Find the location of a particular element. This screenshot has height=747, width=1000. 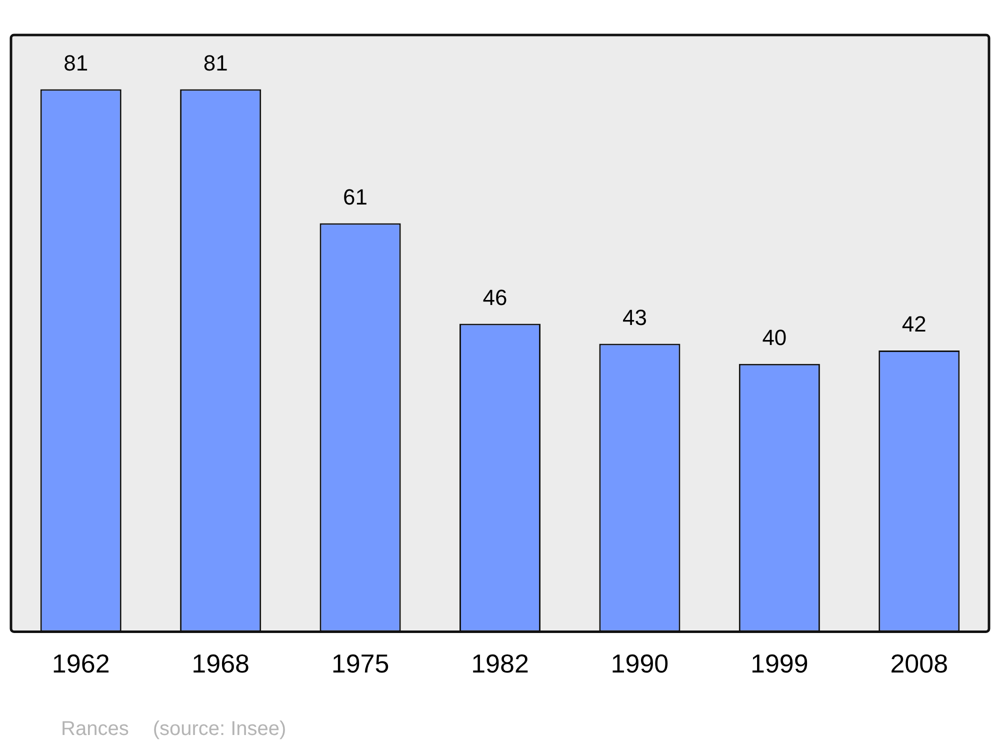

text: Rances is located at coordinates (95, 729).